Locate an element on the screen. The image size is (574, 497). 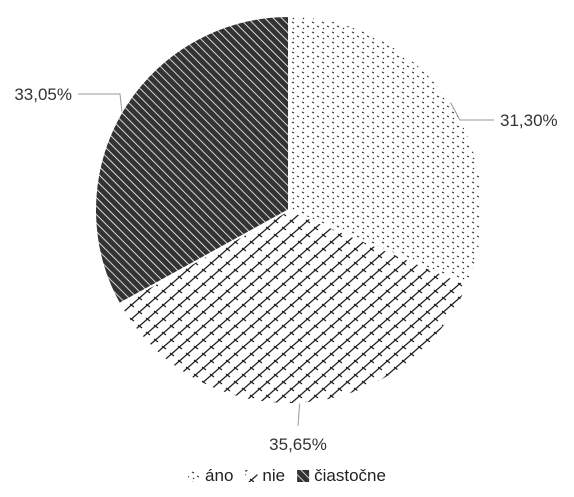
data-label-2: 33,05% is located at coordinates (43, 94).